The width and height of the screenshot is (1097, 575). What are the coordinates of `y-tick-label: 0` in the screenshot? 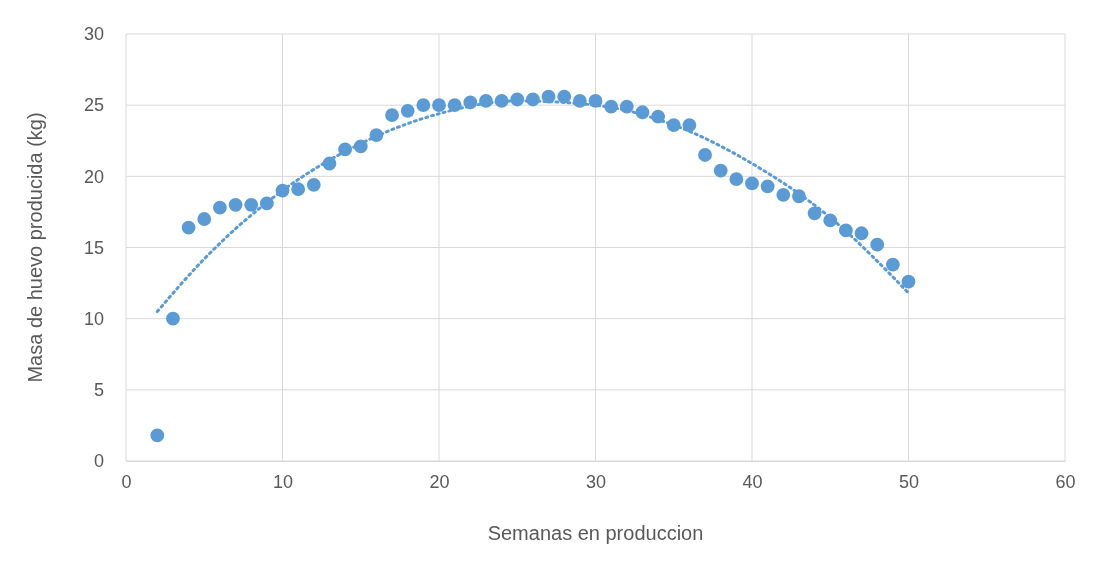 It's located at (98, 461).